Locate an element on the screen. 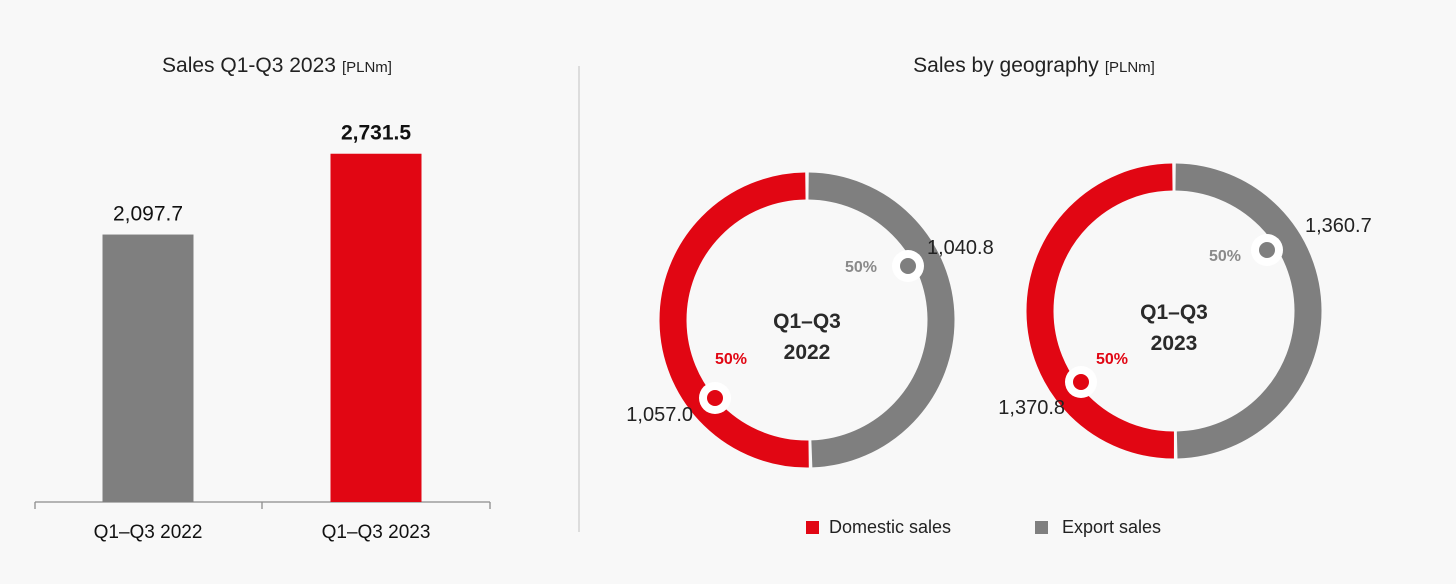 This screenshot has height=584, width=1456. category-label: Q1–Q3 2022 is located at coordinates (148, 532).